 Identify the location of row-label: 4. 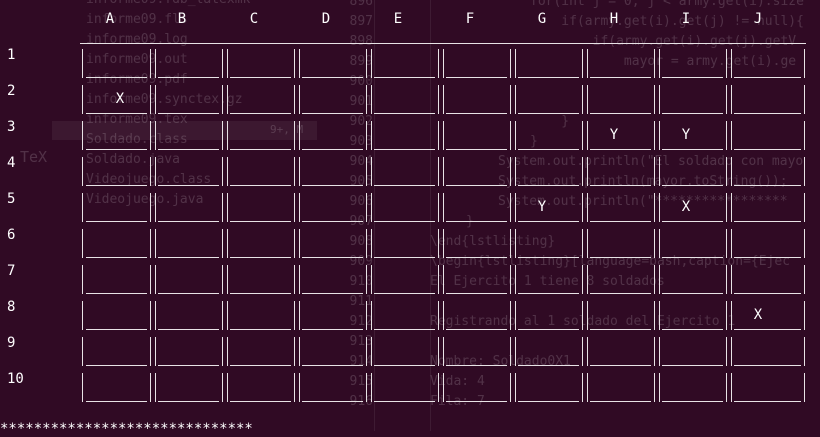
(11, 163).